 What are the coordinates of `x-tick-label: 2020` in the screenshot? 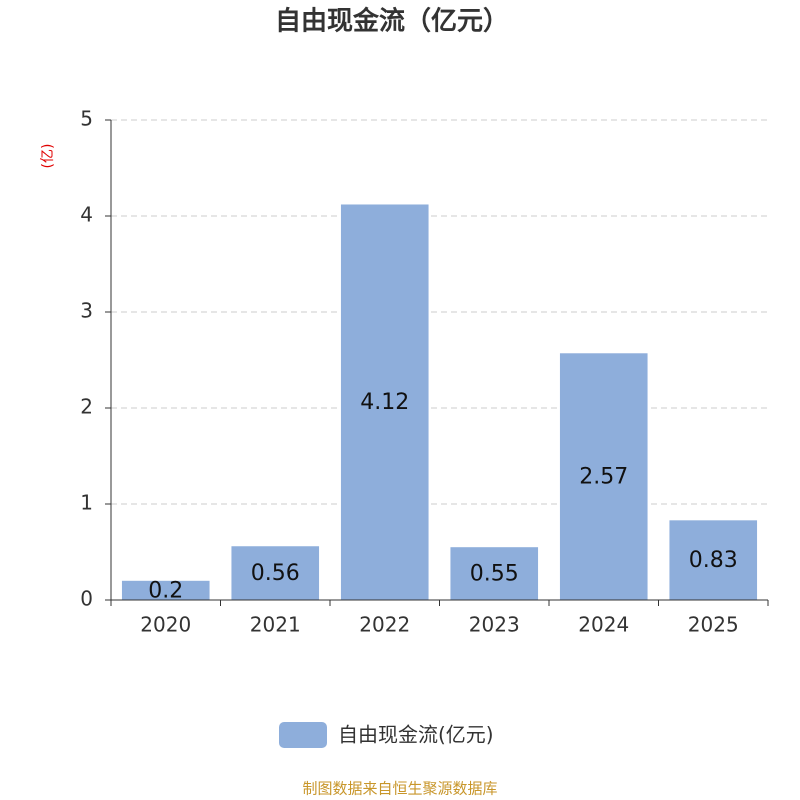 It's located at (165, 625).